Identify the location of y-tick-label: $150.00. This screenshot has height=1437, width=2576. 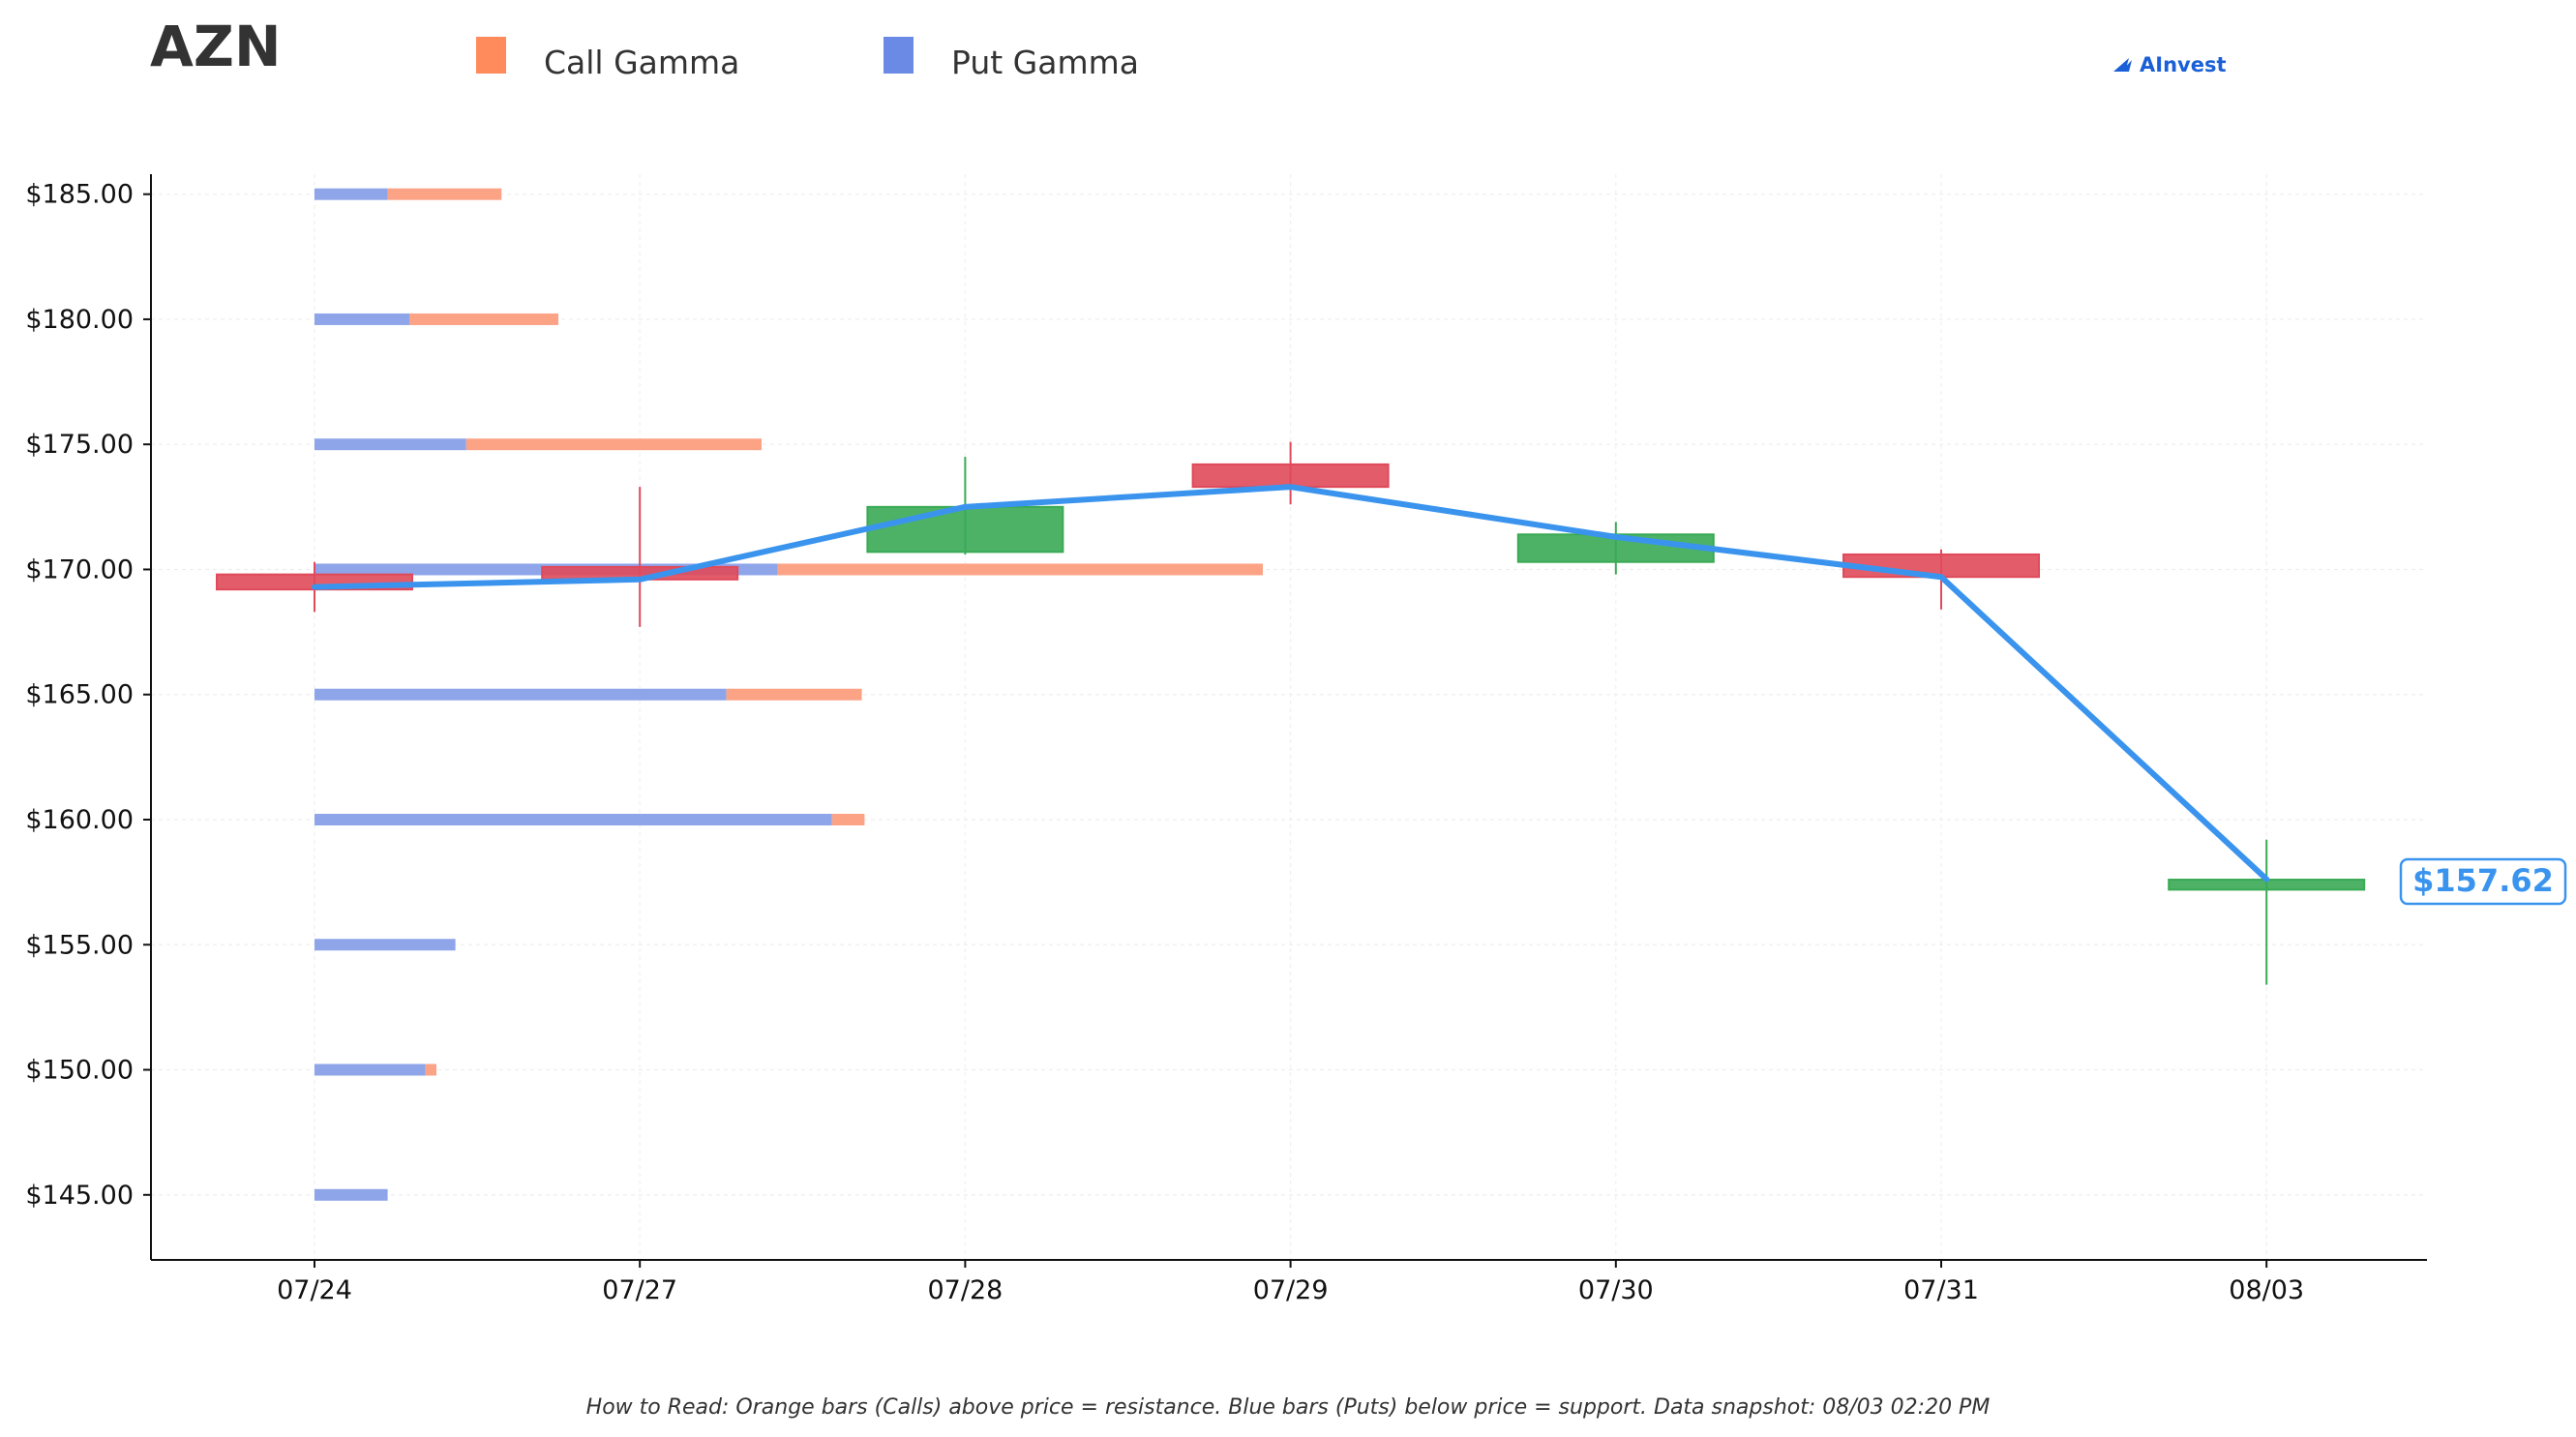
(79, 1071).